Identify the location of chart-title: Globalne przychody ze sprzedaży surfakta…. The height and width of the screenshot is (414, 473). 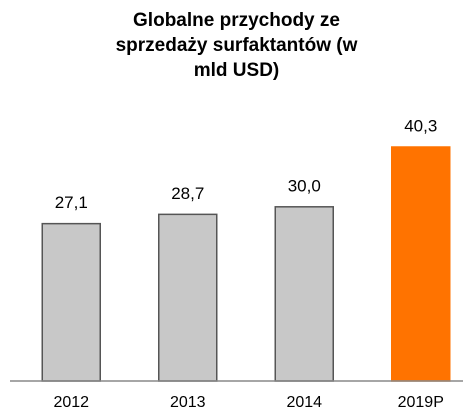
(236, 45).